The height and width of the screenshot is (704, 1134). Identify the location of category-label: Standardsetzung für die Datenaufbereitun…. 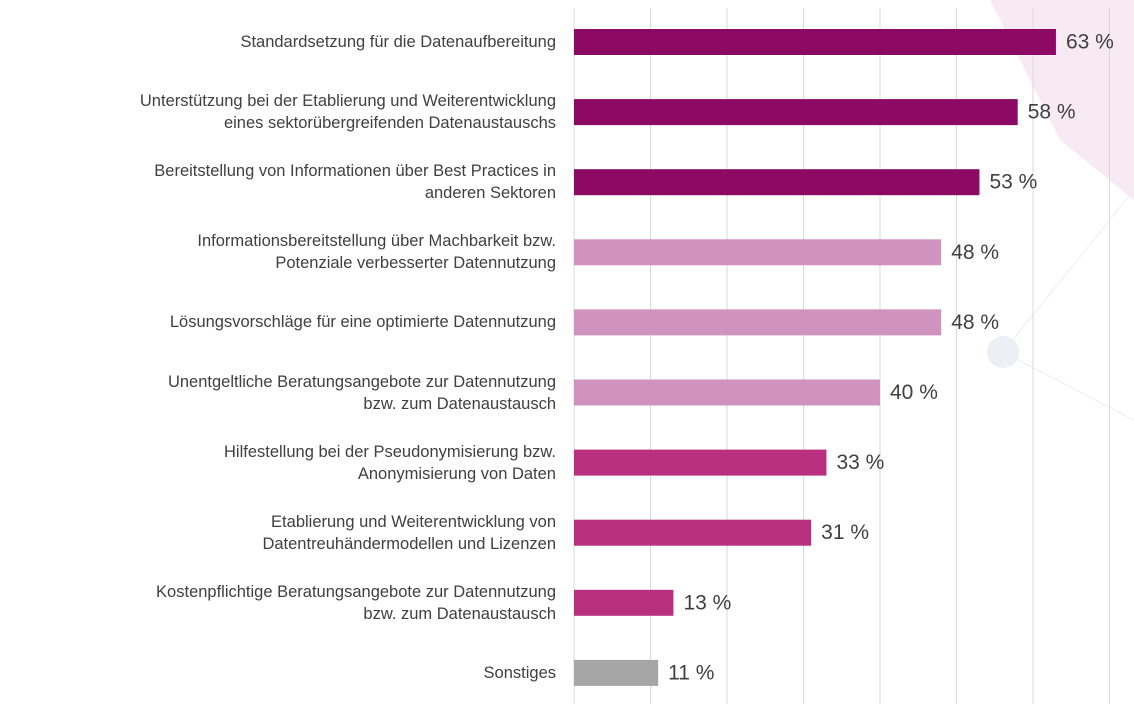
(398, 42).